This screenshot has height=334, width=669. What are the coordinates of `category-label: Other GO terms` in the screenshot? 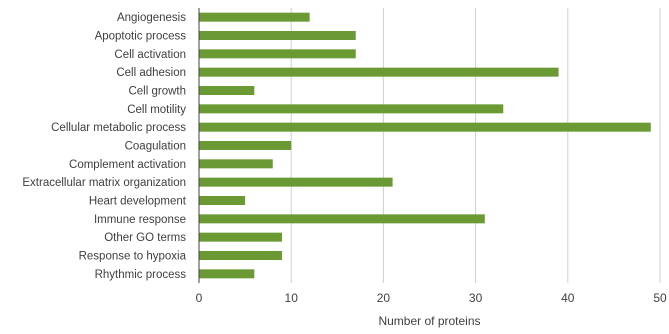 It's located at (145, 238).